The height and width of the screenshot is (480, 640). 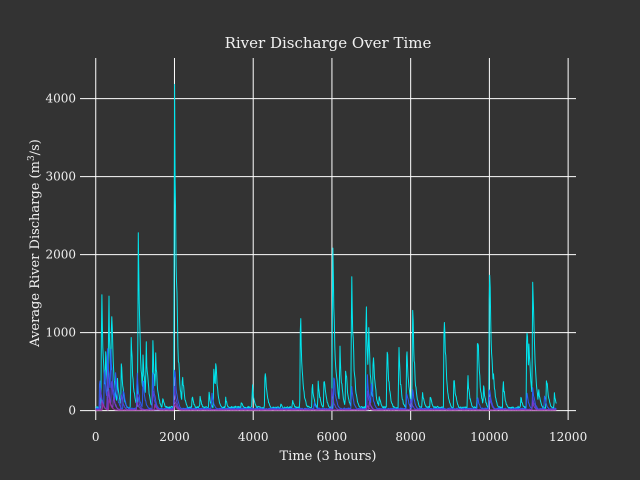 What do you see at coordinates (35, 254) in the screenshot?
I see `y-axis-label-main: Average River Discharge (m` at bounding box center [35, 254].